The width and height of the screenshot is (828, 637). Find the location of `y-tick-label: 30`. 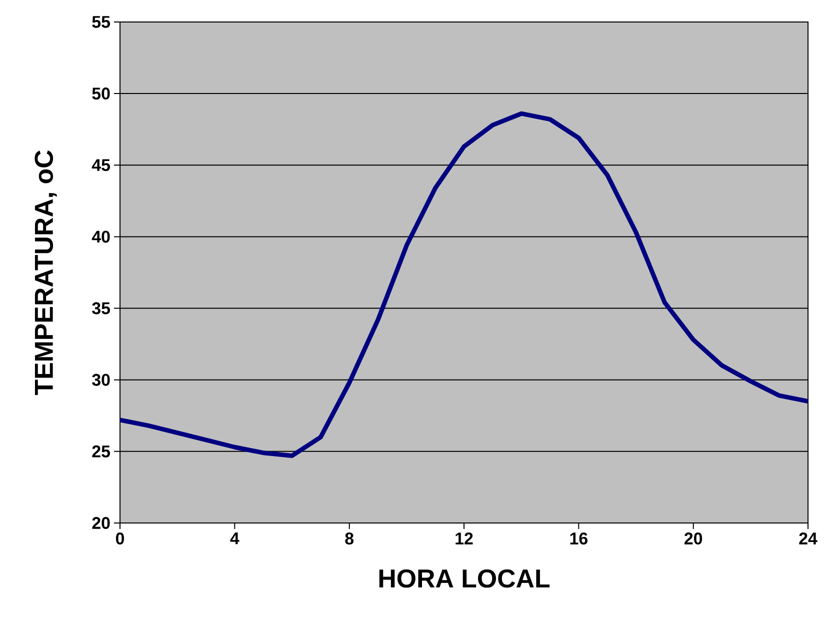

y-tick-label: 30 is located at coordinates (101, 380).